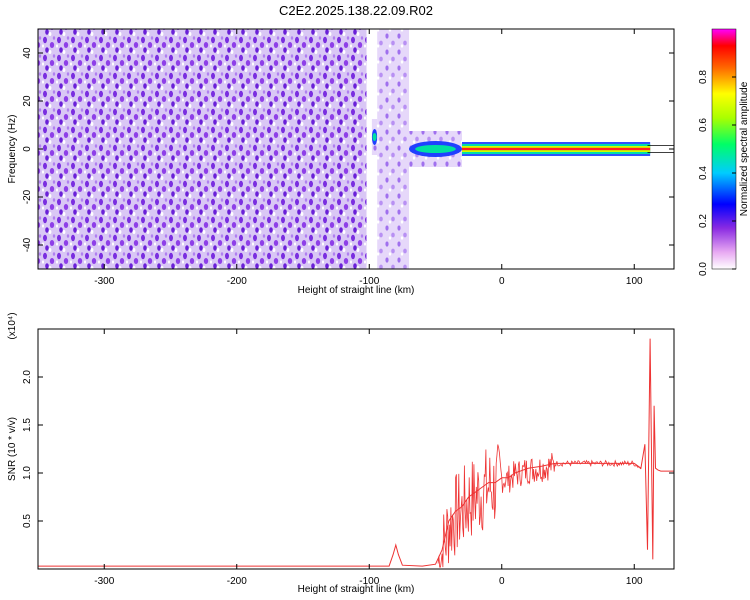 The image size is (750, 600). I want to click on snr-y-tick-label: 0.5, so click(27, 521).